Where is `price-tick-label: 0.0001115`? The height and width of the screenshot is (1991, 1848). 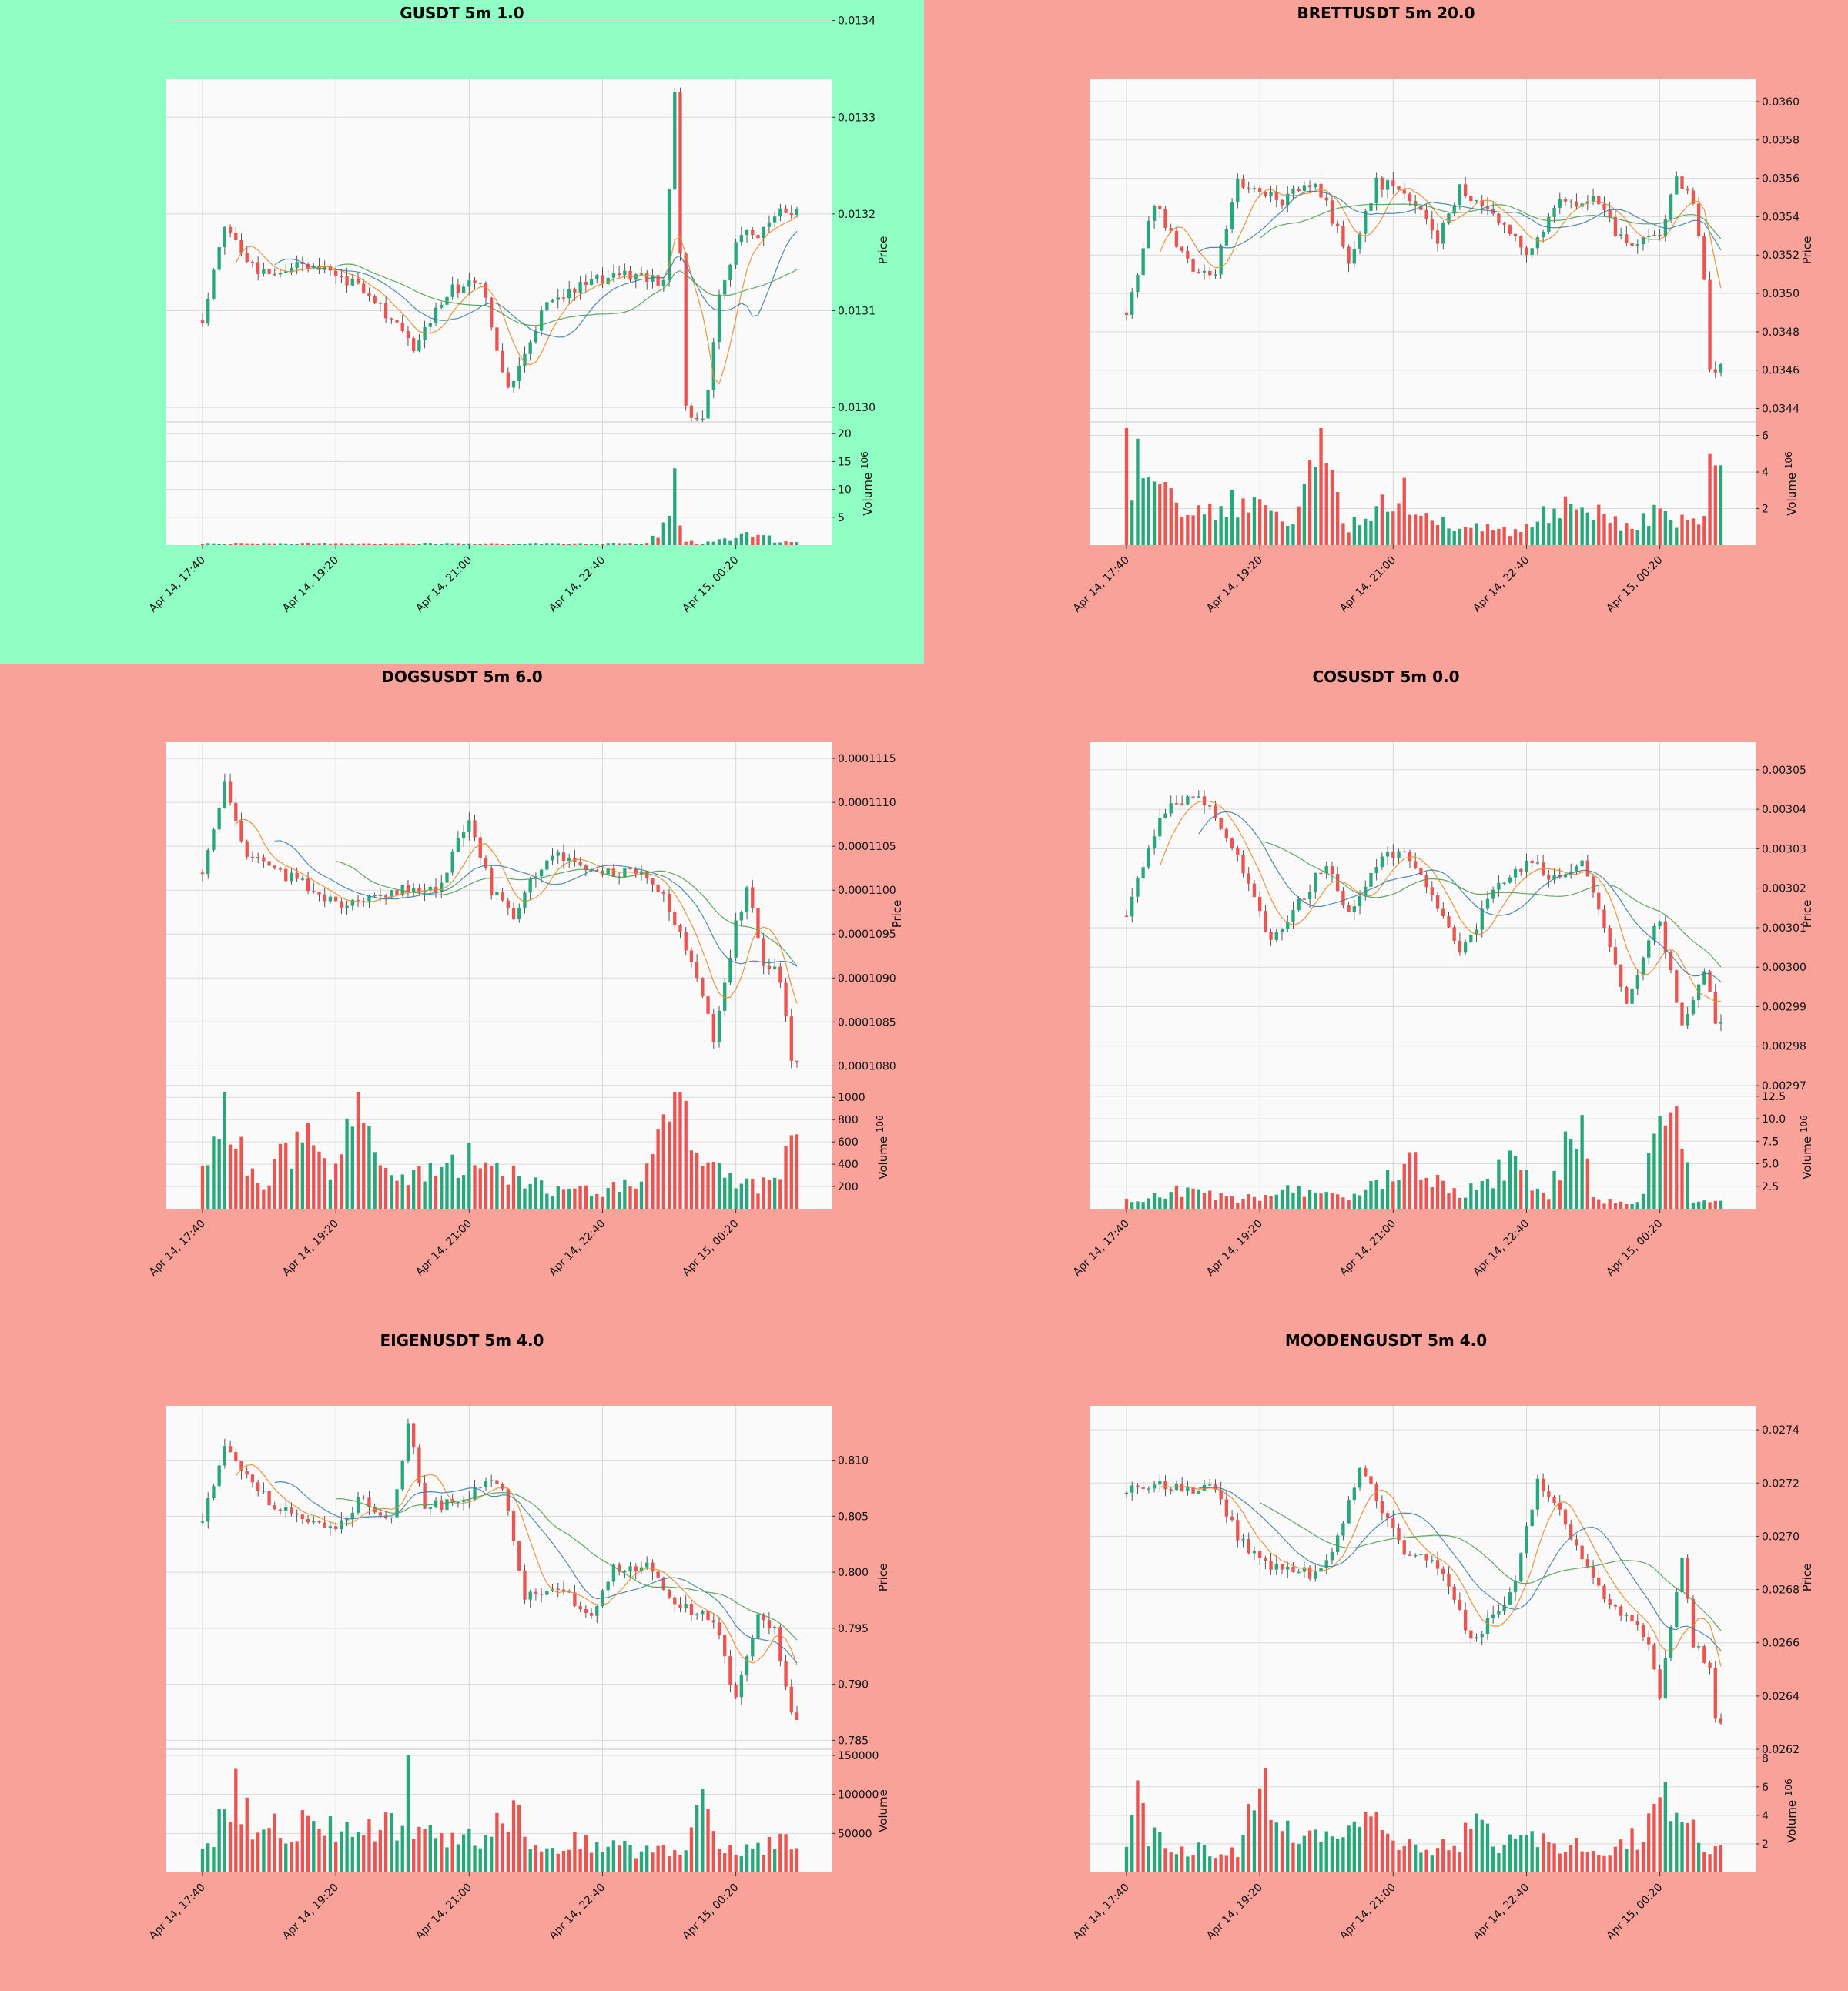 price-tick-label: 0.0001115 is located at coordinates (867, 759).